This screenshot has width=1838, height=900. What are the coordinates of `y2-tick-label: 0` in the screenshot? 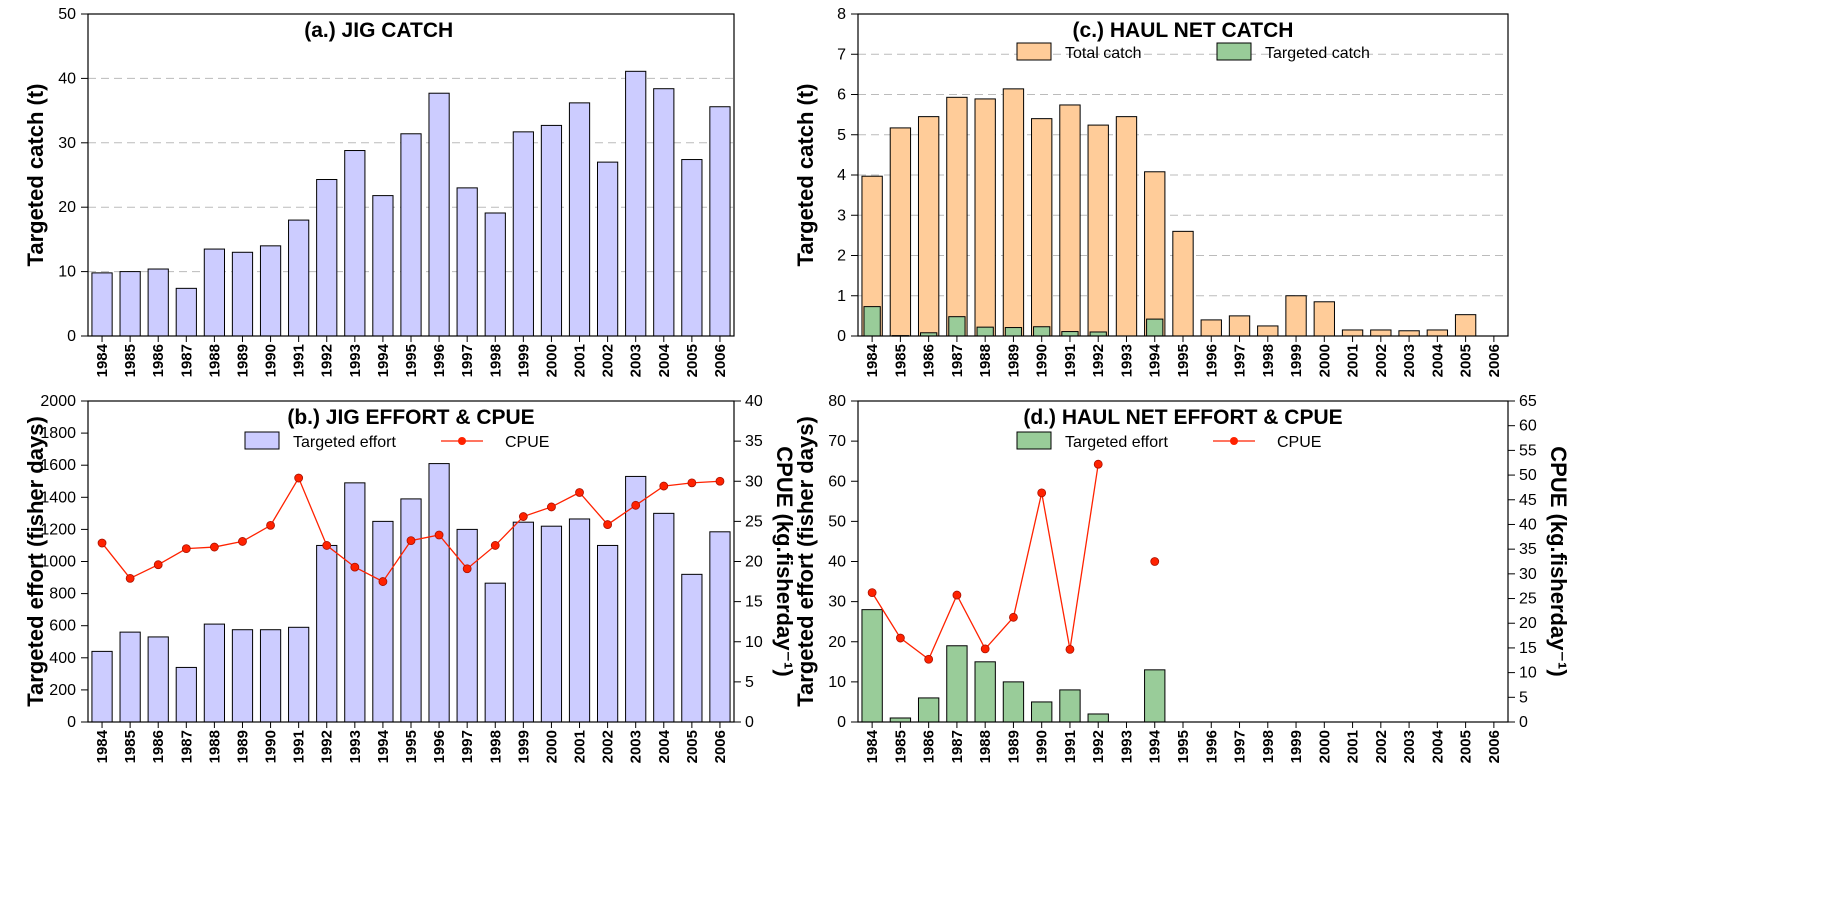 It's located at (1523, 722).